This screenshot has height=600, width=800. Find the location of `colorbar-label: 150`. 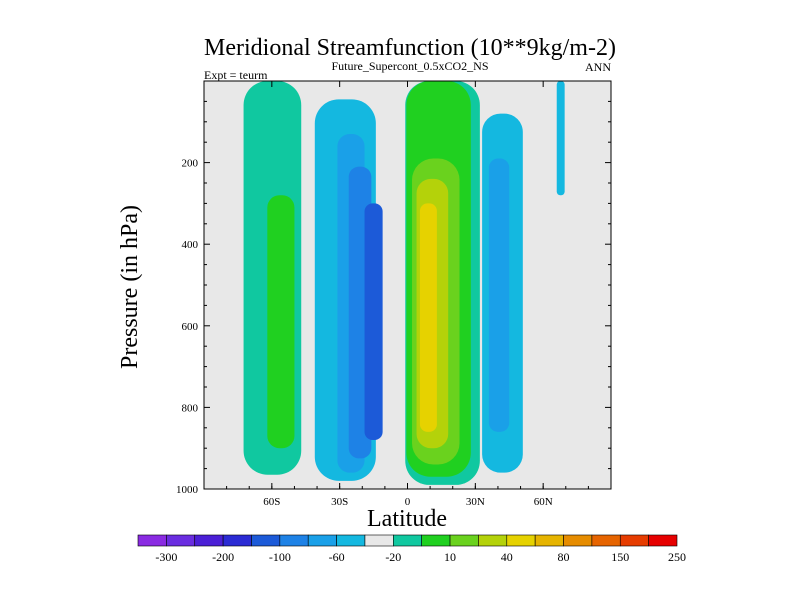

colorbar-label: 150 is located at coordinates (620, 557).